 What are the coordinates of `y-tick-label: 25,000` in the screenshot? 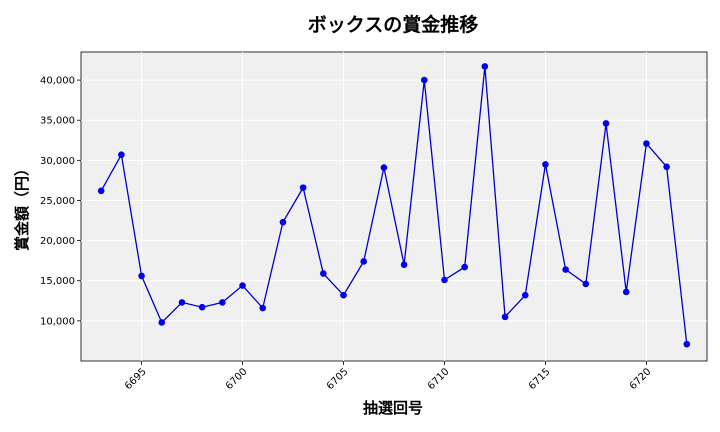 It's located at (57, 201).